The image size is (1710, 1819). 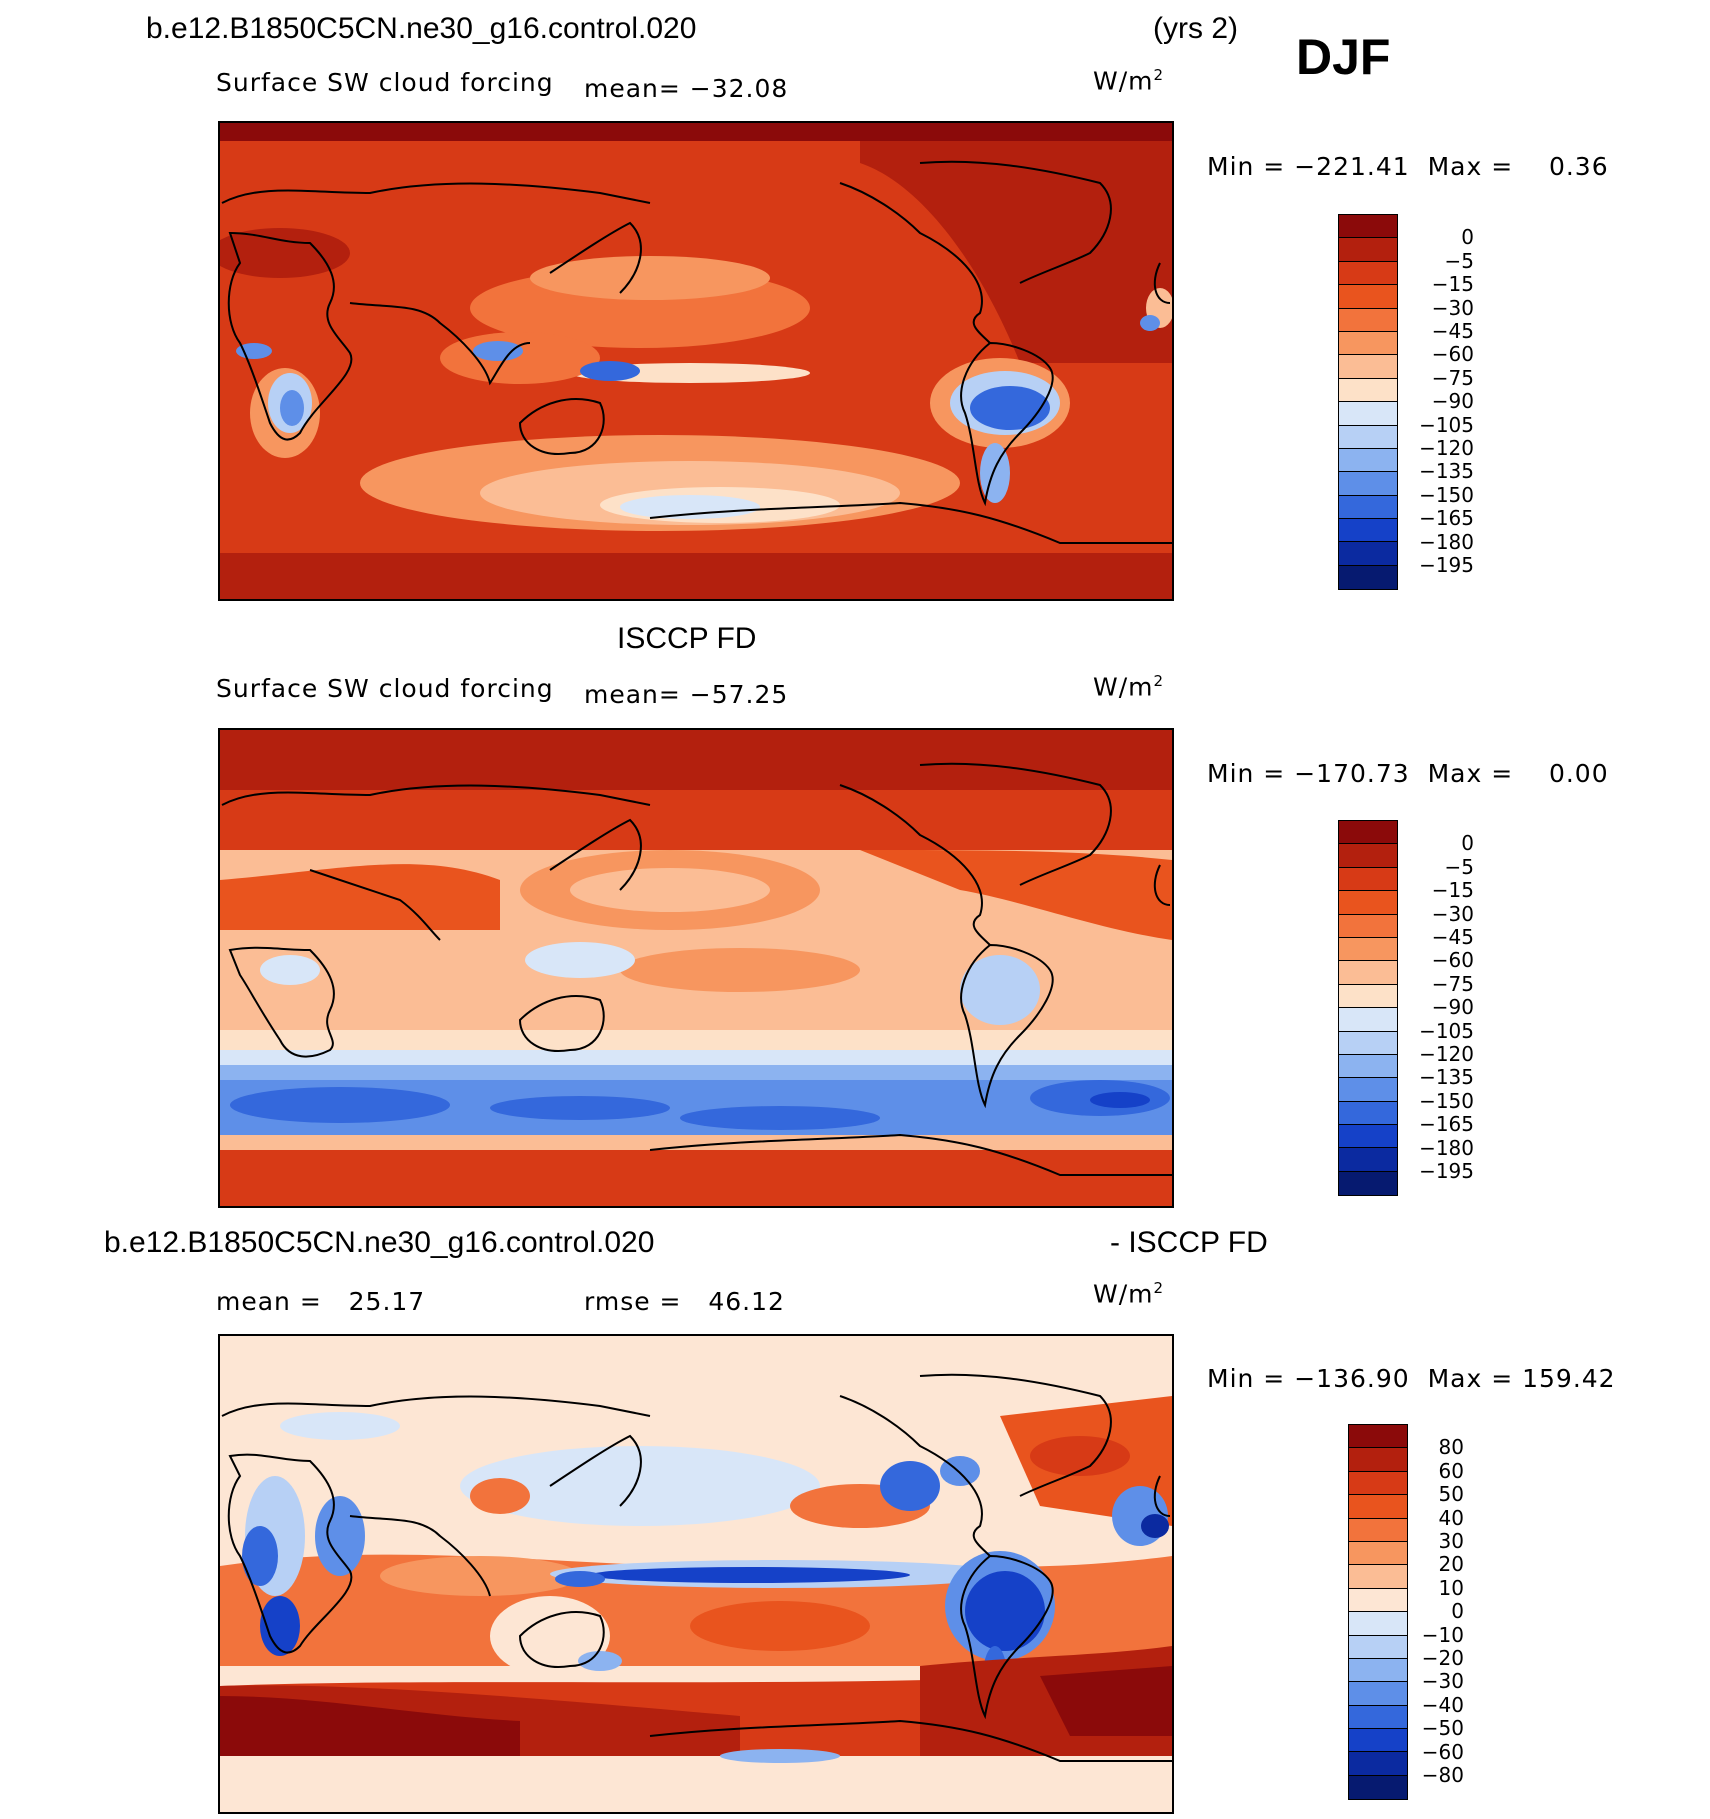 I want to click on panel3-colorbar, so click(x=1378, y=1612).